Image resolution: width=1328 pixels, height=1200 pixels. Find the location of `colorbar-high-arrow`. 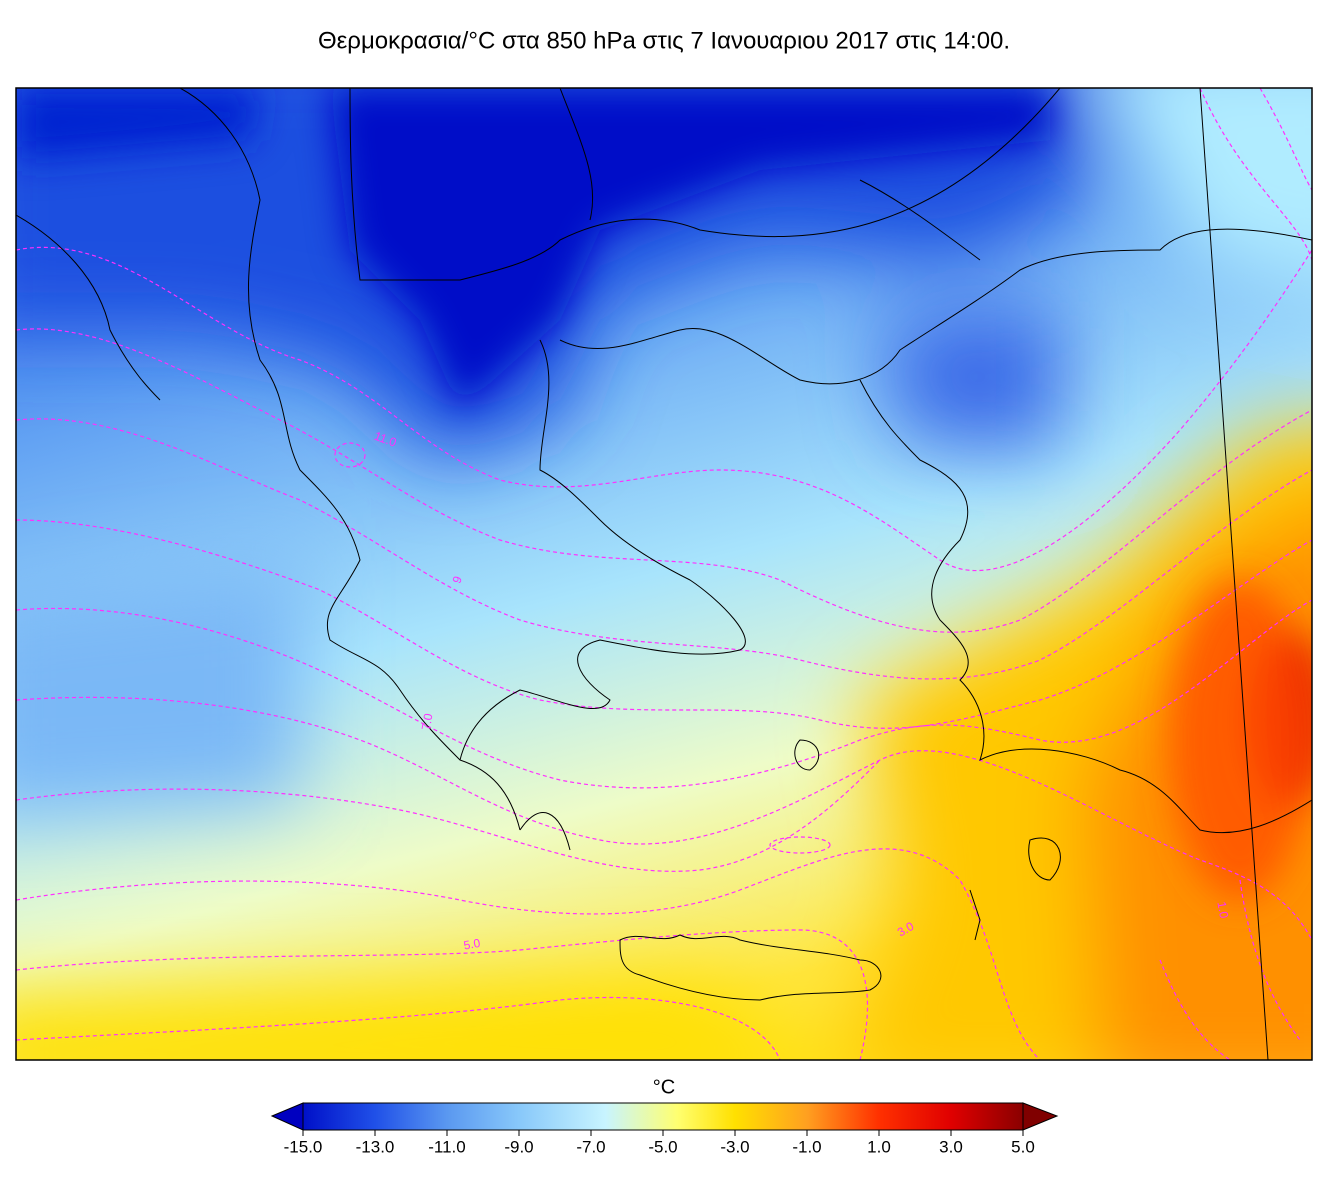

colorbar-high-arrow is located at coordinates (1040, 1116).